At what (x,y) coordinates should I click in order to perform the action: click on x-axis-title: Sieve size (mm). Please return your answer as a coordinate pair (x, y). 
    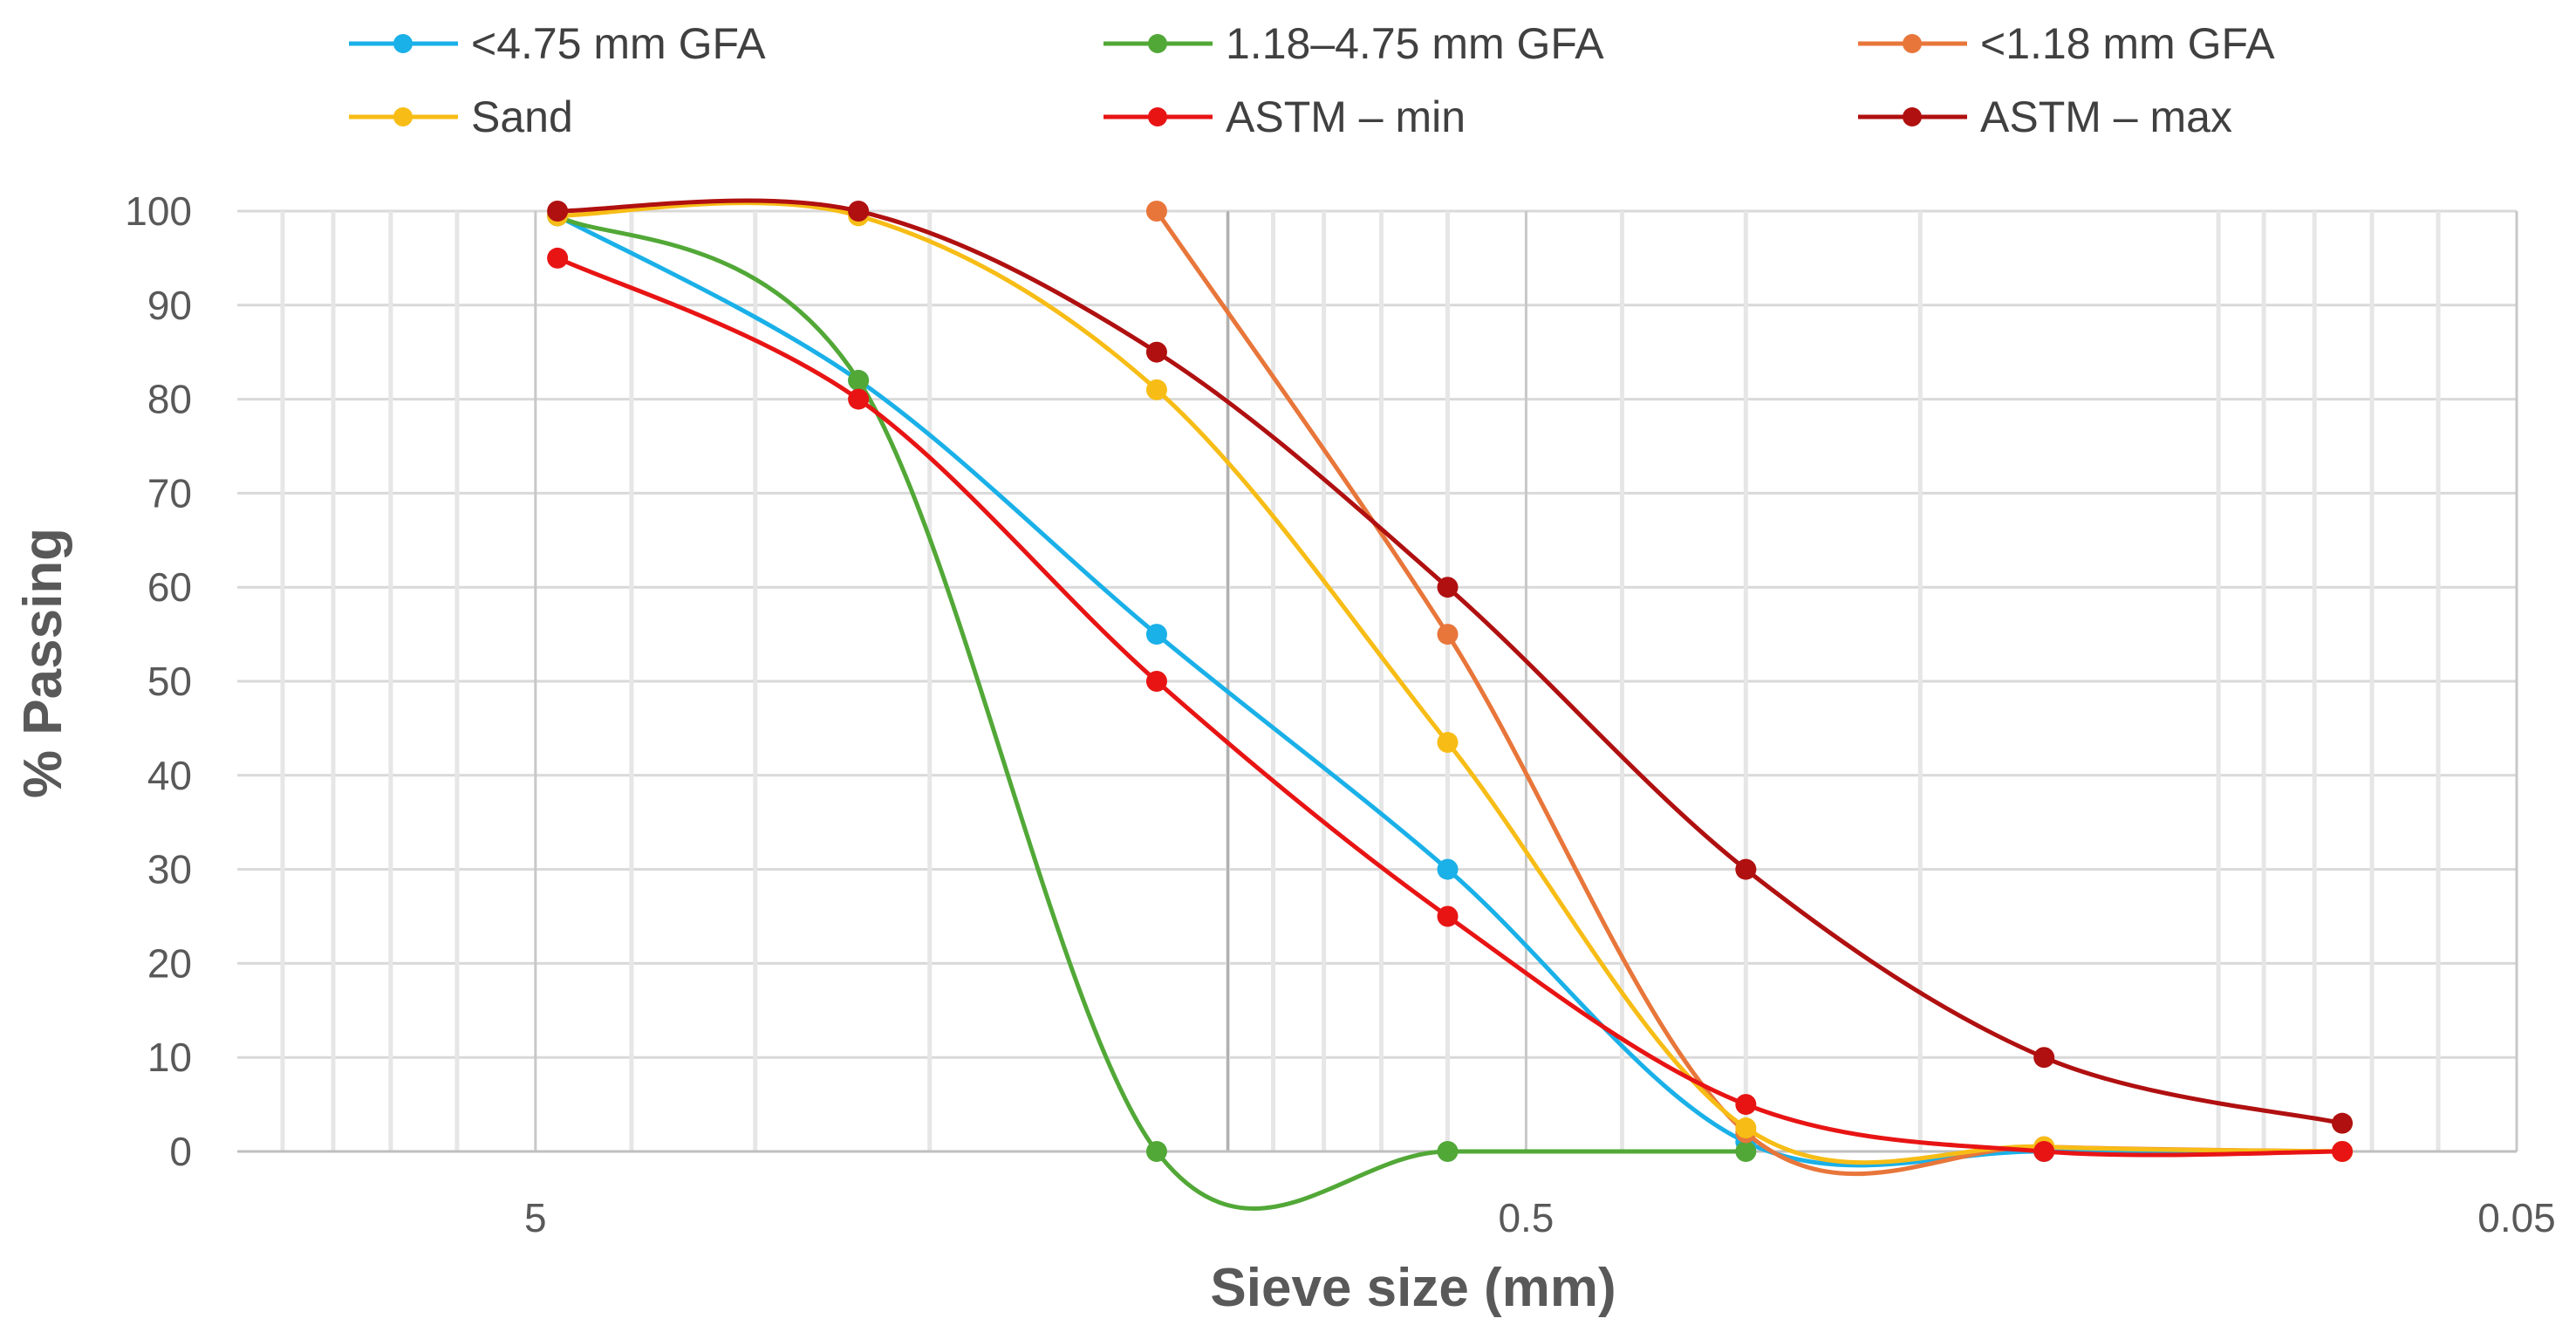
    Looking at the image, I should click on (1413, 1288).